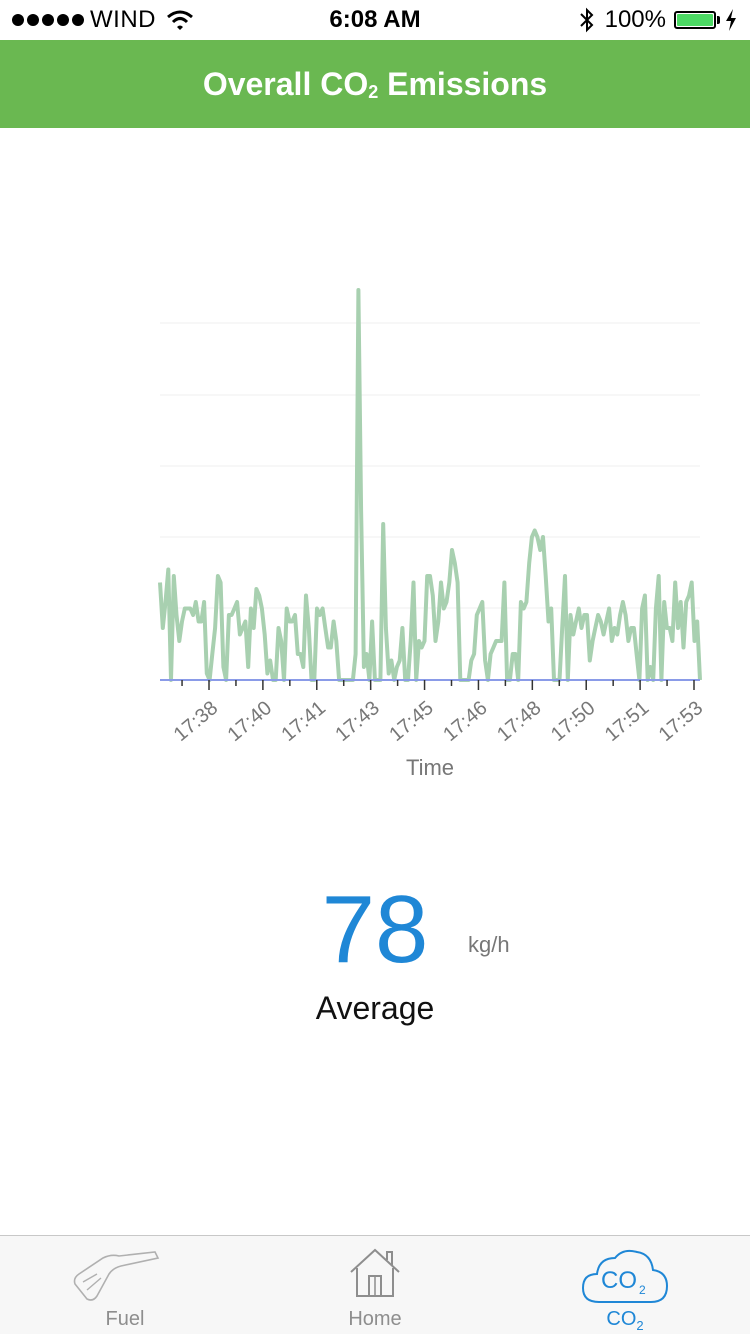  What do you see at coordinates (573, 721) in the screenshot?
I see `chart-x-tick-label: 17:50` at bounding box center [573, 721].